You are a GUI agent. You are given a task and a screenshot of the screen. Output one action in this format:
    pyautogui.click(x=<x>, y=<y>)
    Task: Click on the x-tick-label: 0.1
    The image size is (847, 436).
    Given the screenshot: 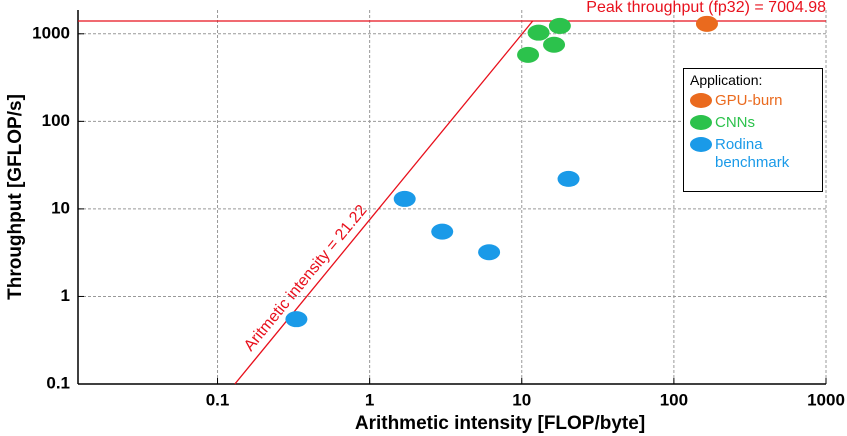 What is the action you would take?
    pyautogui.click(x=218, y=399)
    